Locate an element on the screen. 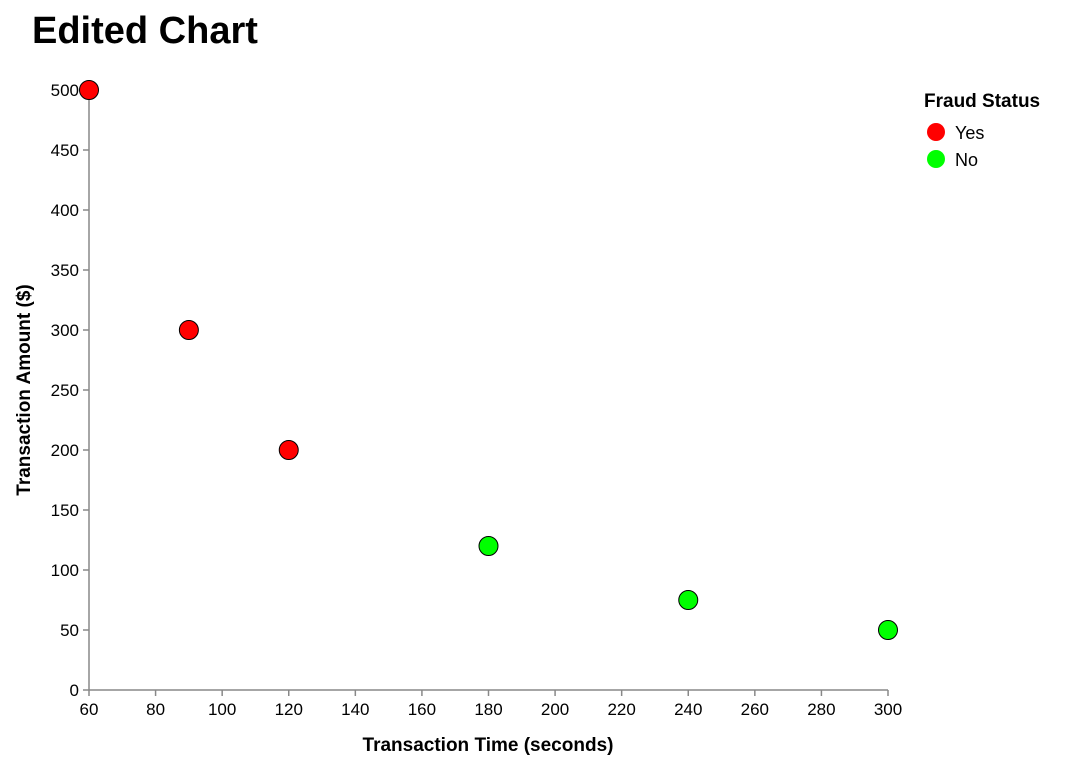 The image size is (1070, 769). legend-label-no: No is located at coordinates (966, 160).